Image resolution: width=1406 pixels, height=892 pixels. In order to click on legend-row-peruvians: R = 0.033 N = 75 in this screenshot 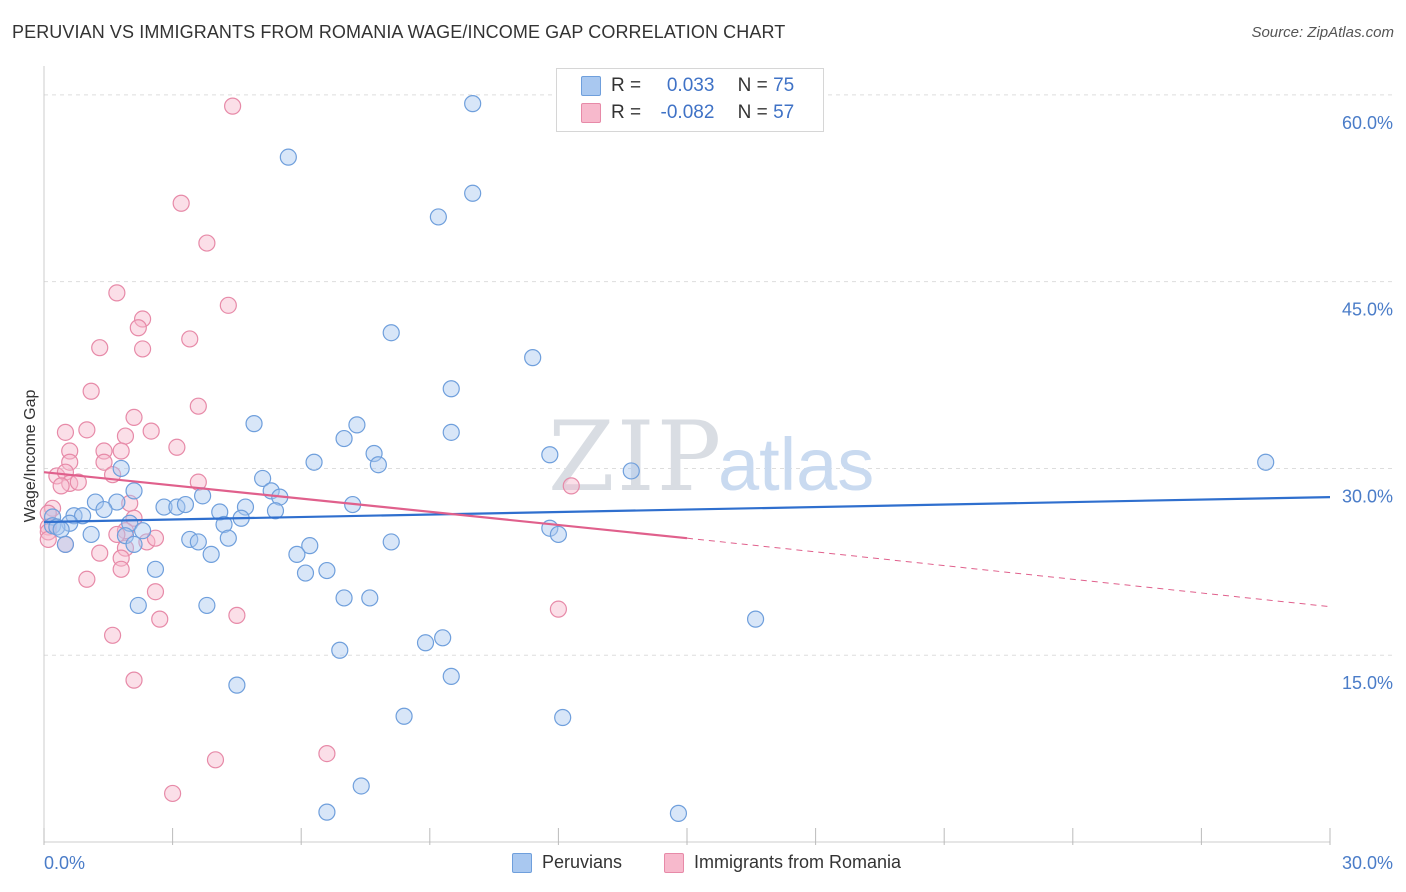, I will do `click(687, 87)`.